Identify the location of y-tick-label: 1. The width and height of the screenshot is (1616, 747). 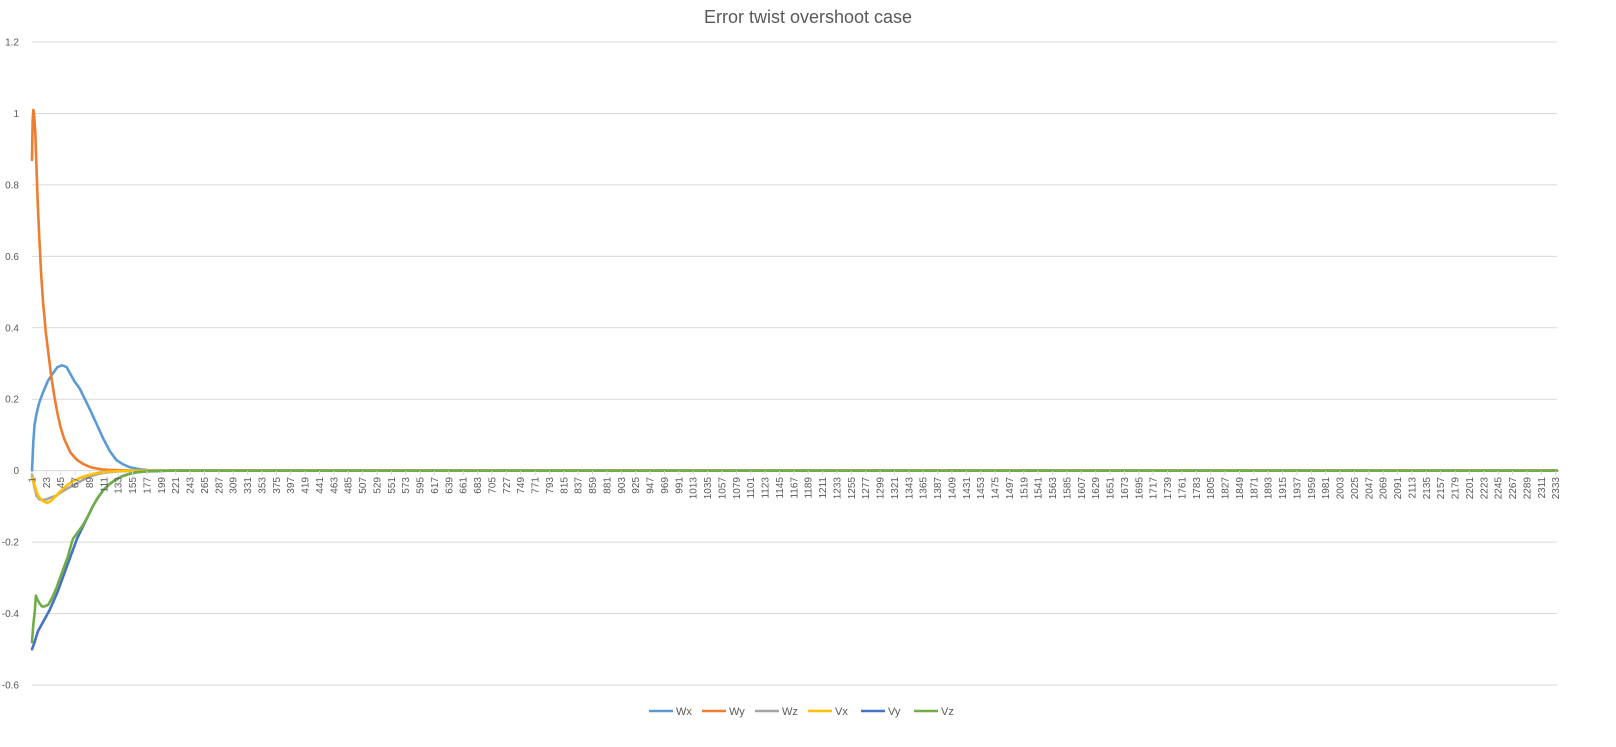
(16, 114).